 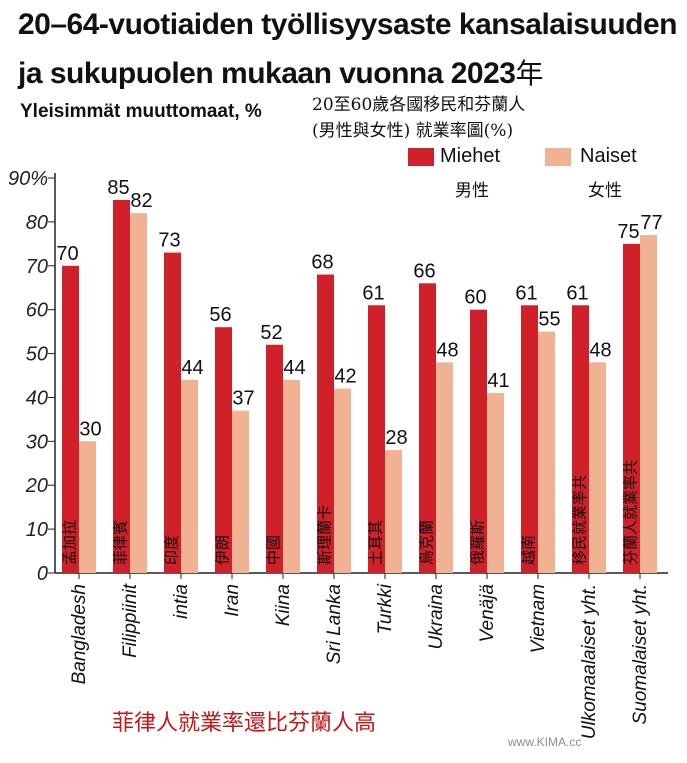 I want to click on chart-title-suffix: 年, so click(x=529, y=73).